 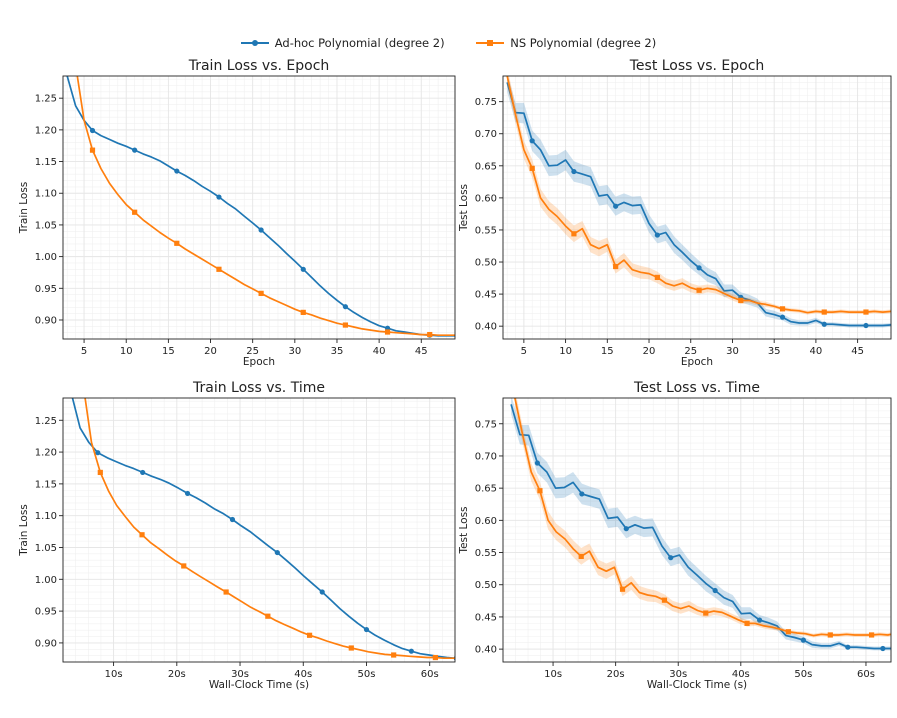 I want to click on legend-swatch-adhoc, so click(x=254, y=43).